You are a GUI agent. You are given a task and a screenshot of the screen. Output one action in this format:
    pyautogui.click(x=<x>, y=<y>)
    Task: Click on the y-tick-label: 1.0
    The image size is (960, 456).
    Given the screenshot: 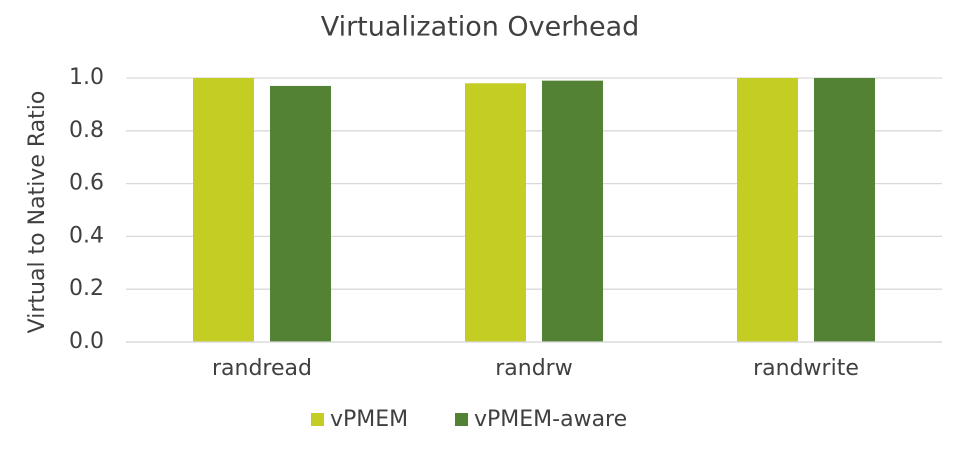 What is the action you would take?
    pyautogui.click(x=86, y=77)
    